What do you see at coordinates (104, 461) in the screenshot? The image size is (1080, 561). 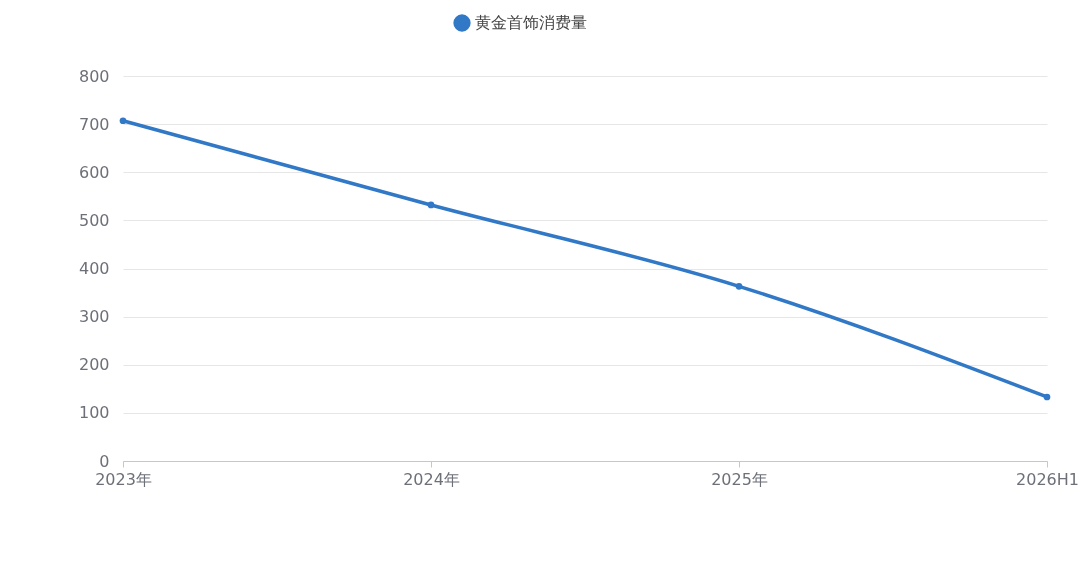 I see `y-tick-label: 0` at bounding box center [104, 461].